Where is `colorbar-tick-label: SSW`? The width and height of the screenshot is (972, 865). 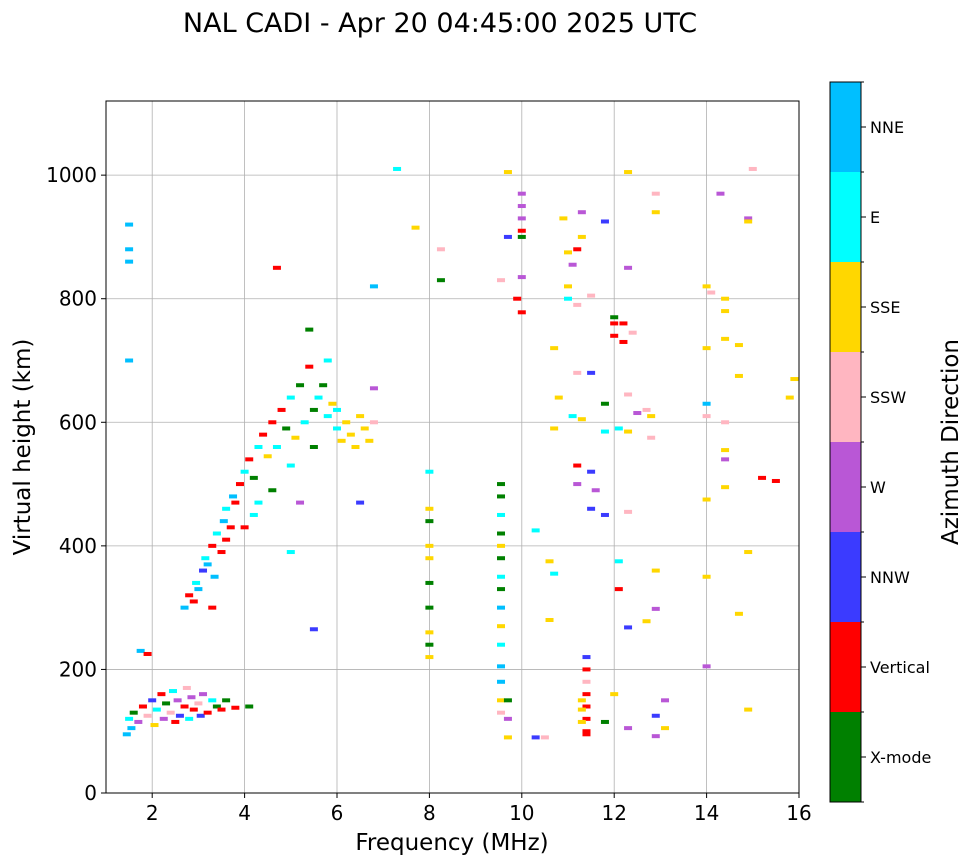
colorbar-tick-label: SSW is located at coordinates (888, 397).